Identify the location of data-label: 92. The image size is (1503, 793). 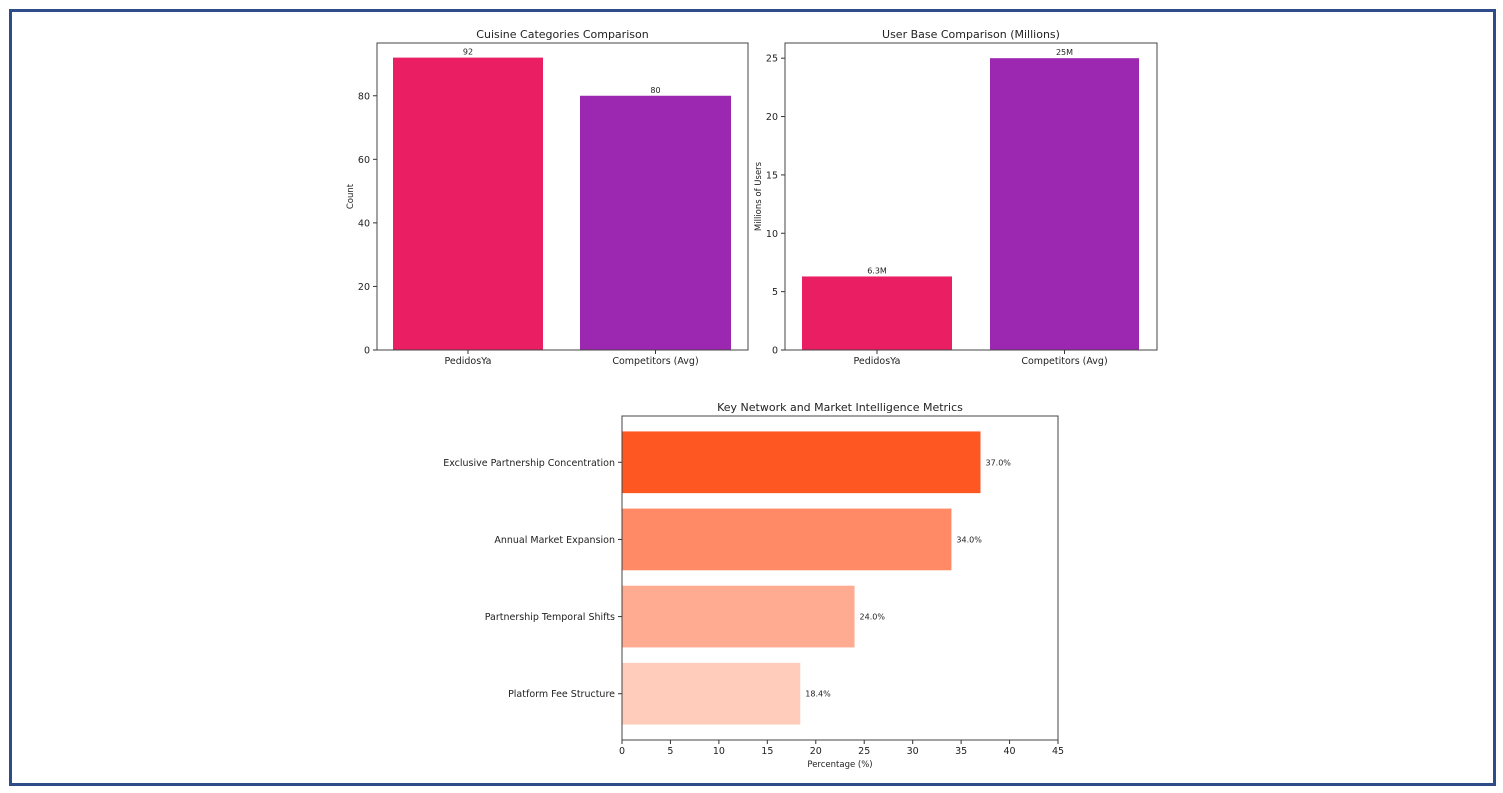
(468, 52).